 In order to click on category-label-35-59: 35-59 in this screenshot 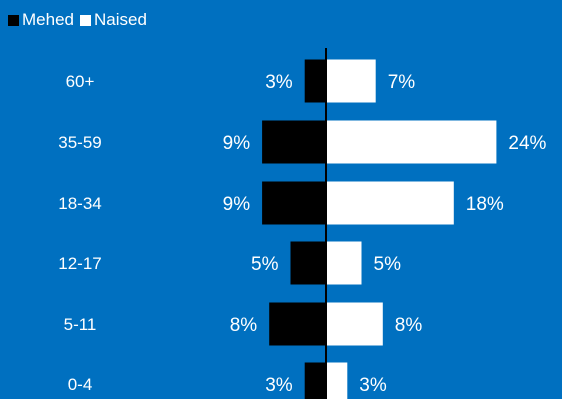, I will do `click(79, 142)`.